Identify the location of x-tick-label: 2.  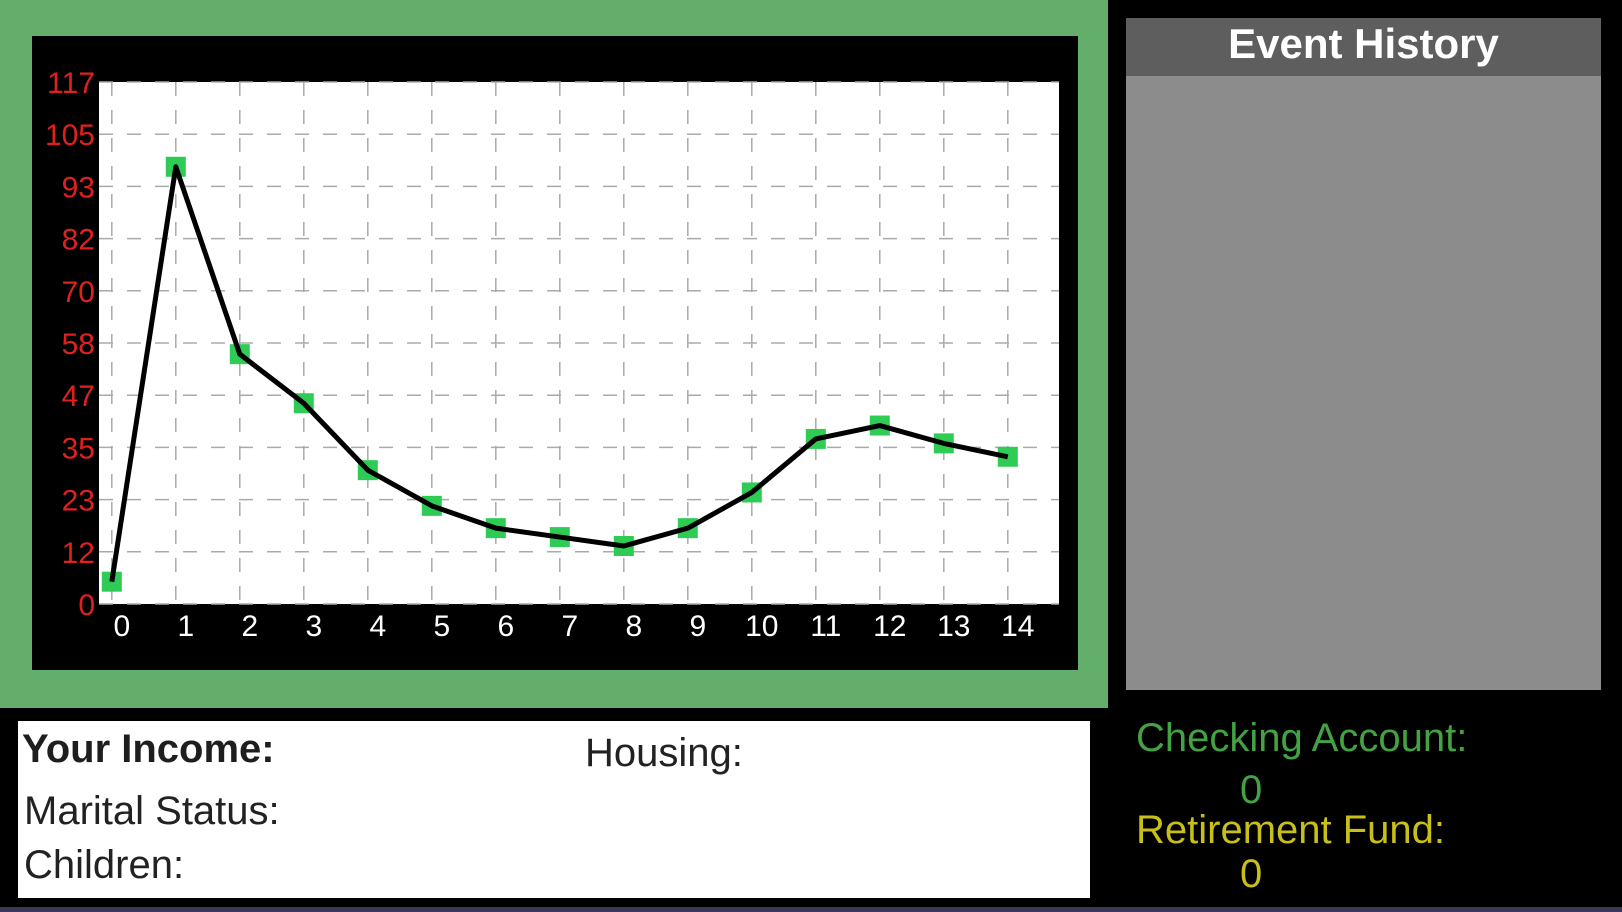
(249, 626).